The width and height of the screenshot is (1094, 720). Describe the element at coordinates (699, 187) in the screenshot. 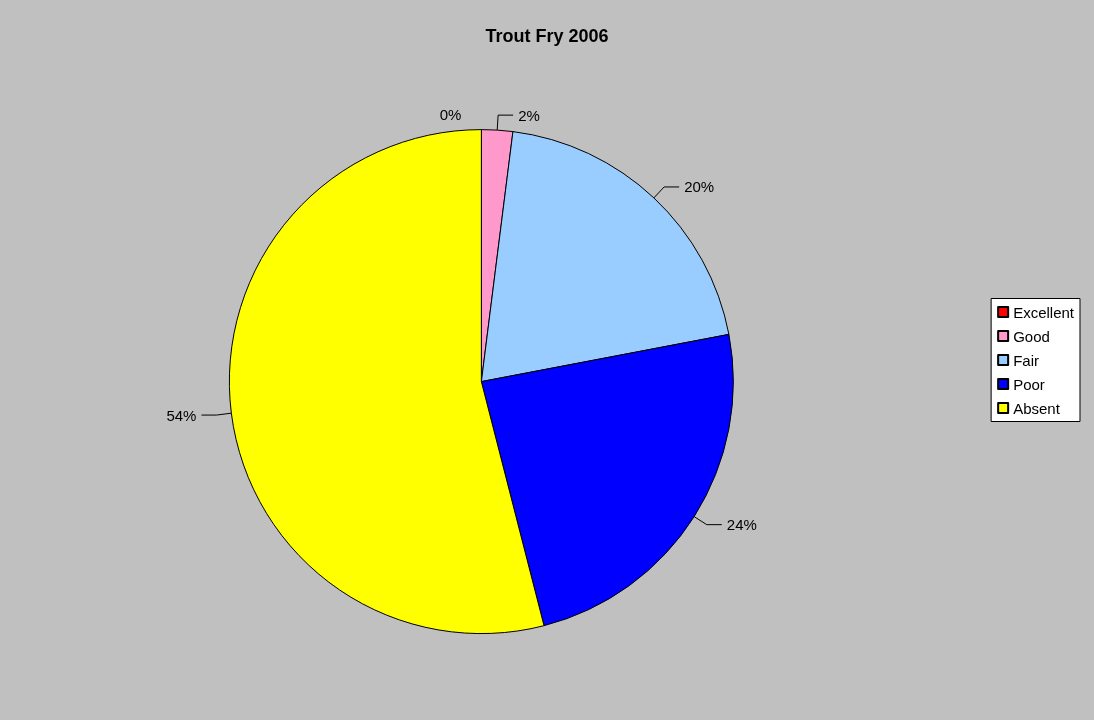

I see `data-label: 20%` at that location.